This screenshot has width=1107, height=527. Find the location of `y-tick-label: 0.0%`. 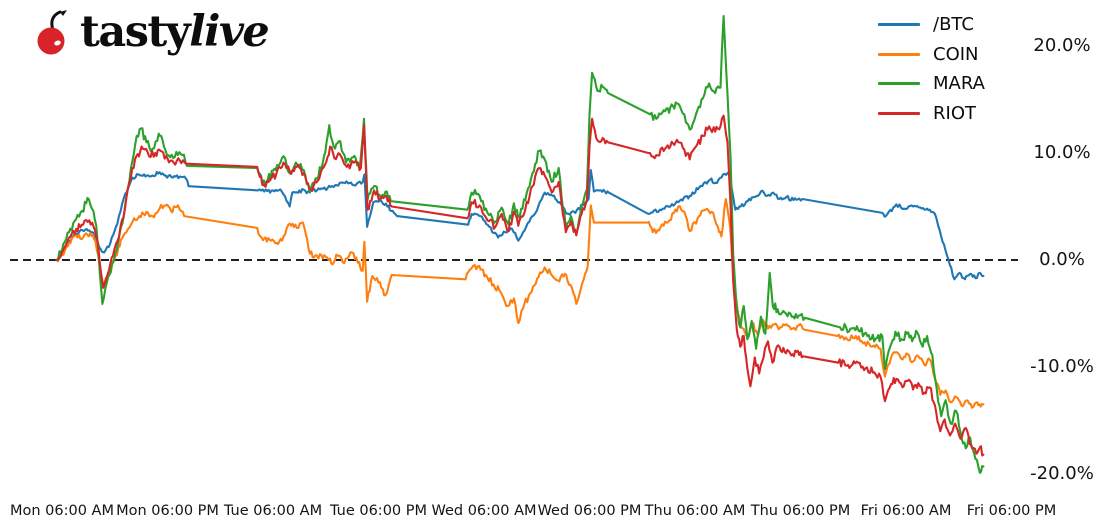

y-tick-label: 0.0% is located at coordinates (1062, 259).